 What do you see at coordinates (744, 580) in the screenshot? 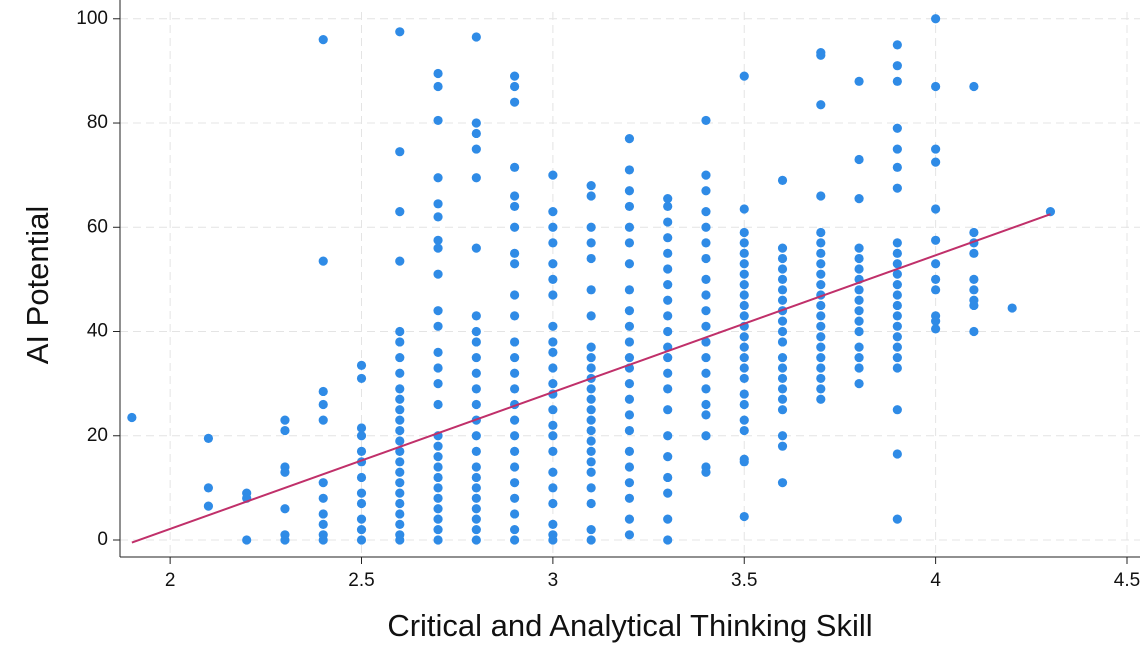
I see `x-tick-label: 3.5` at bounding box center [744, 580].